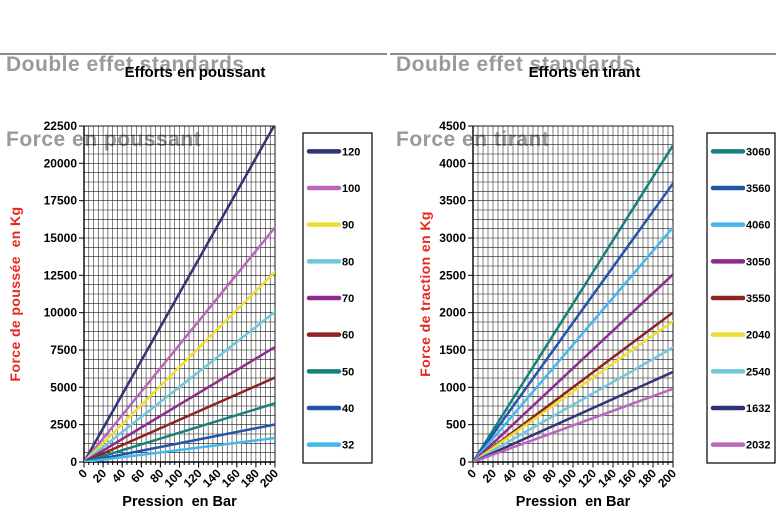  Describe the element at coordinates (330, 299) in the screenshot. I see `legend-item-70: 70` at that location.